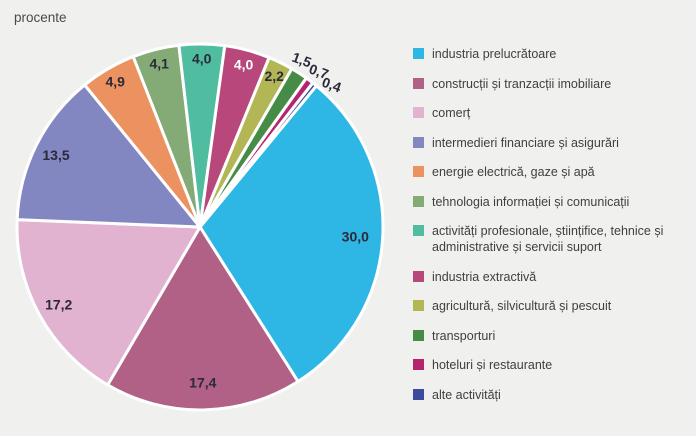  Describe the element at coordinates (464, 335) in the screenshot. I see `legend-label: transporturi` at that location.